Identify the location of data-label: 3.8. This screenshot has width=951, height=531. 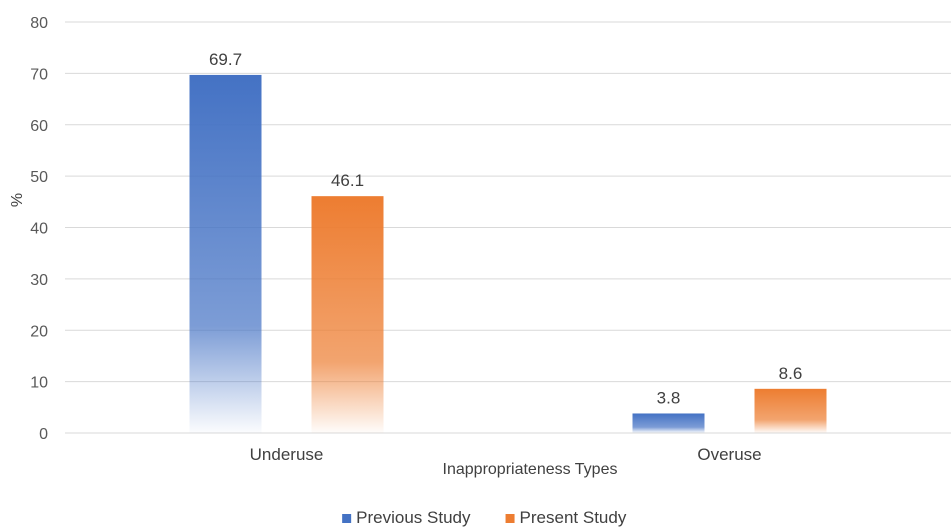
(669, 397).